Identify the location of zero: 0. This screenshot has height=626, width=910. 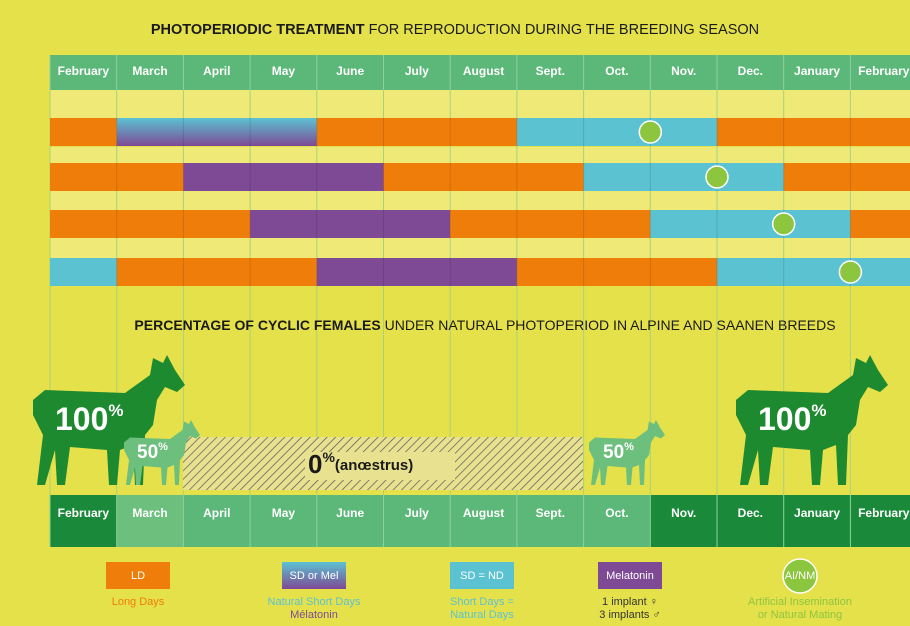
(315, 464).